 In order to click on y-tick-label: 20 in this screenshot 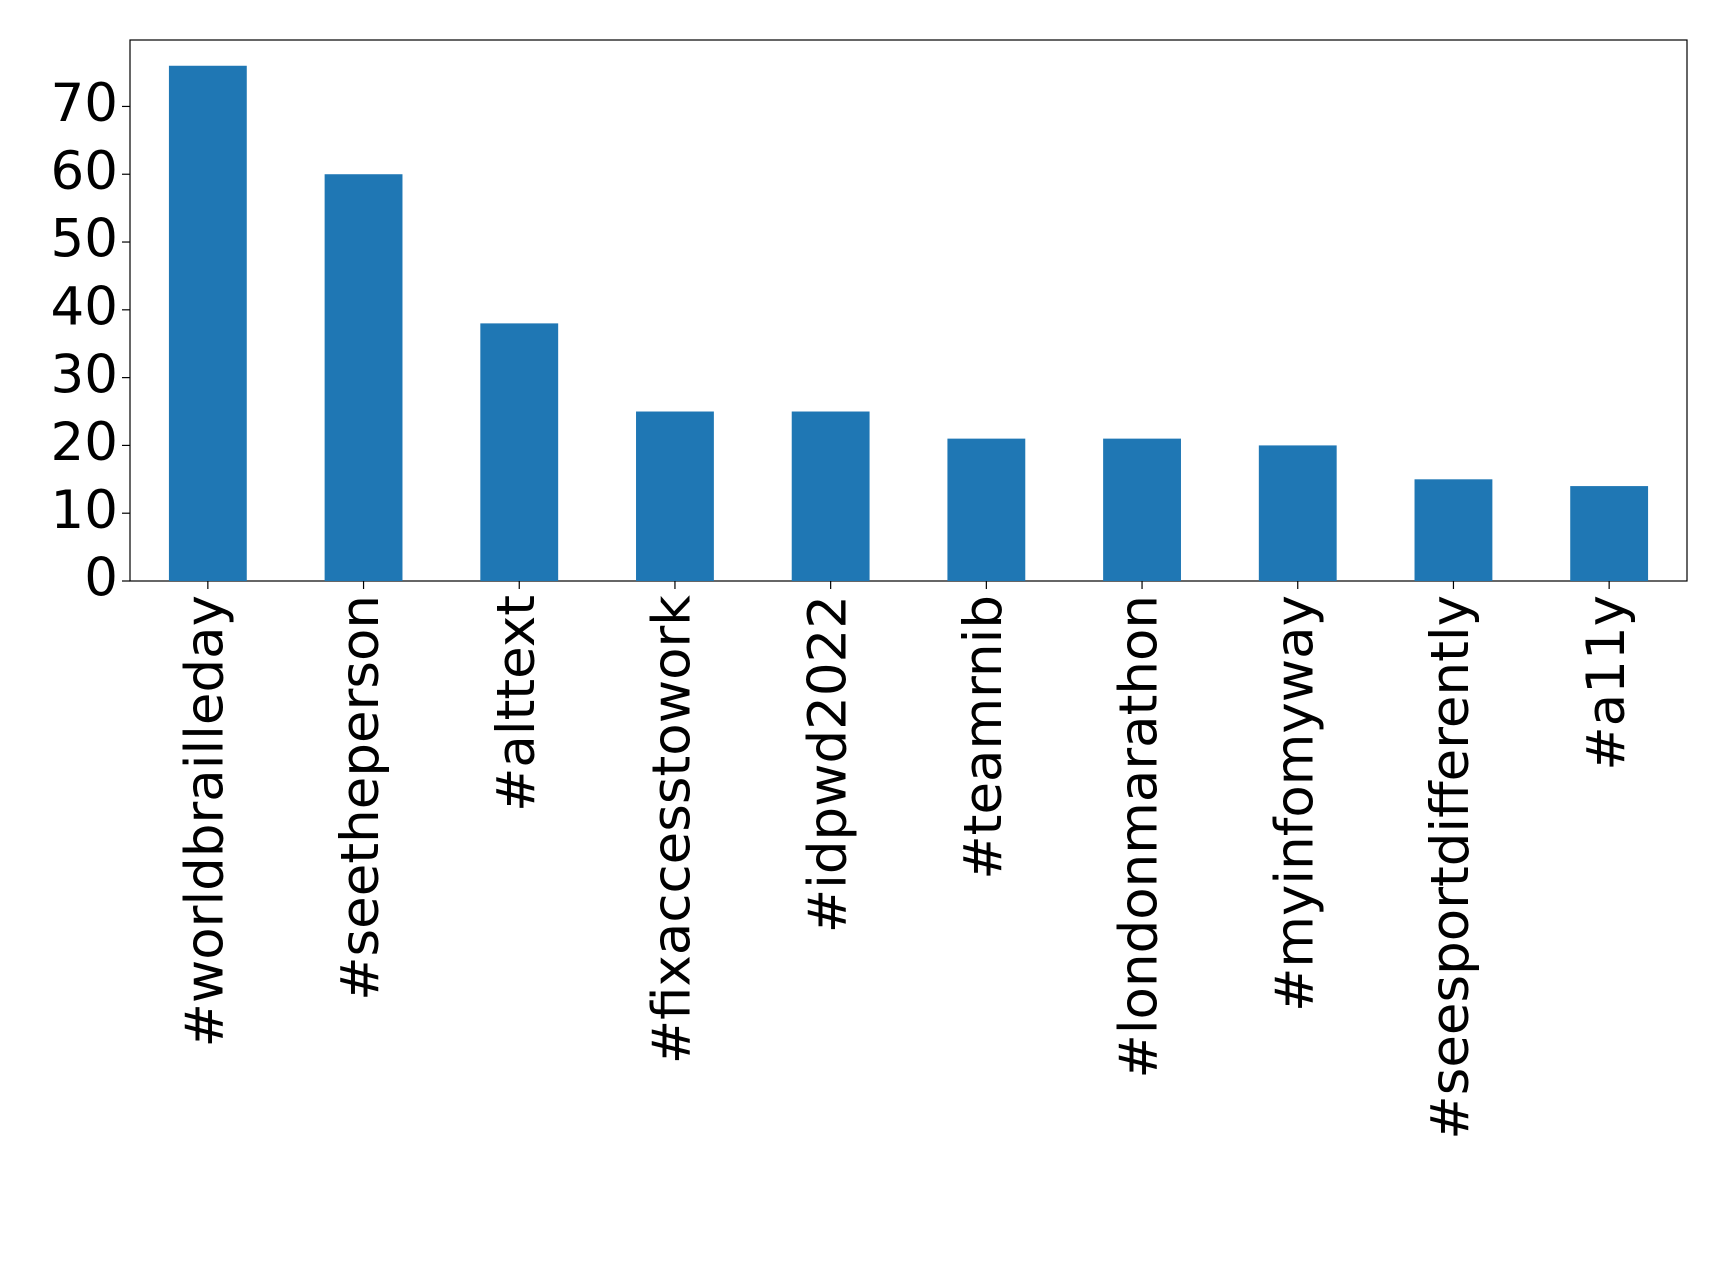, I will do `click(84, 442)`.